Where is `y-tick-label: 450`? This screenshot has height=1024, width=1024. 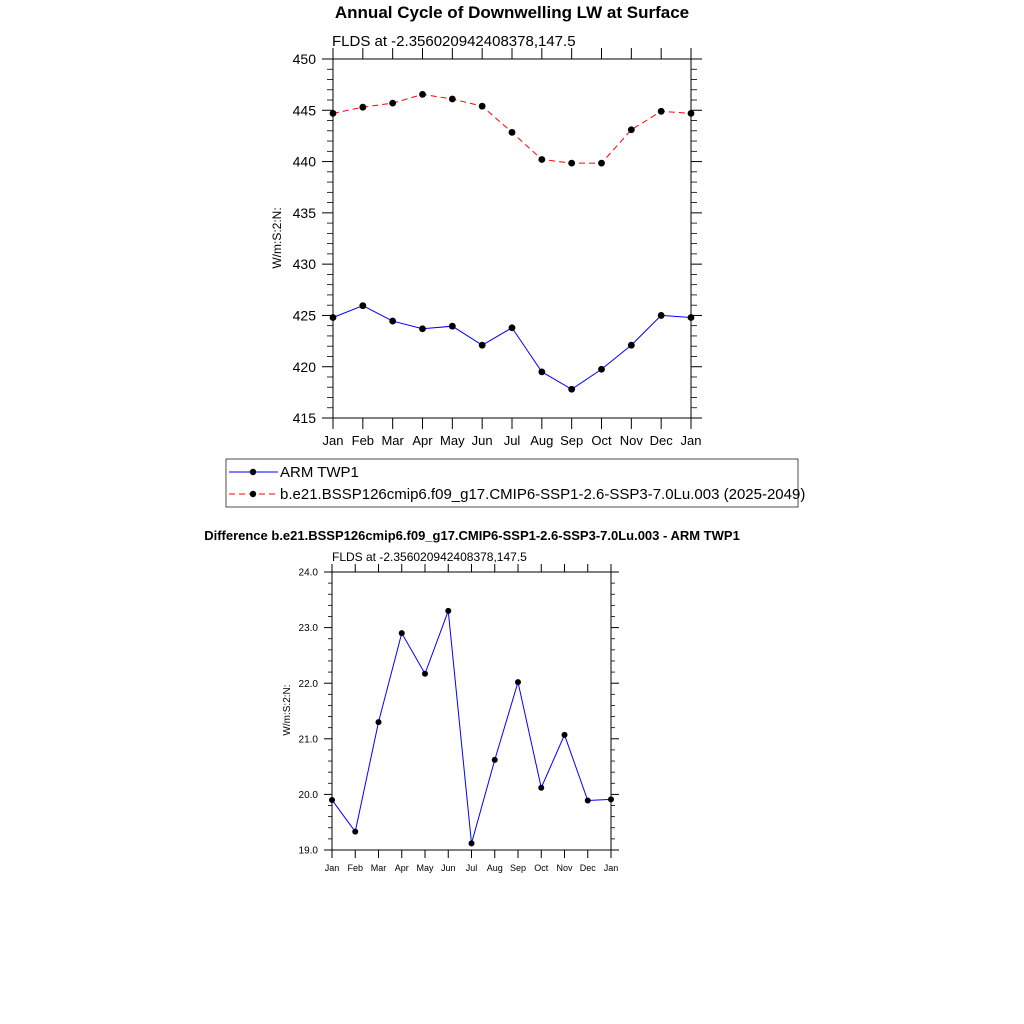
y-tick-label: 450 is located at coordinates (305, 59).